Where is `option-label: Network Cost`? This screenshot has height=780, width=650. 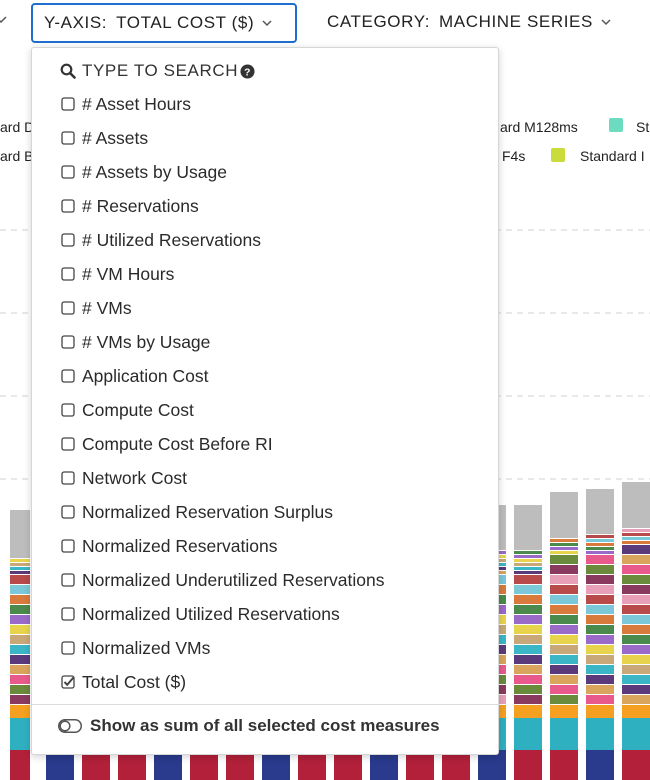 option-label: Network Cost is located at coordinates (135, 477).